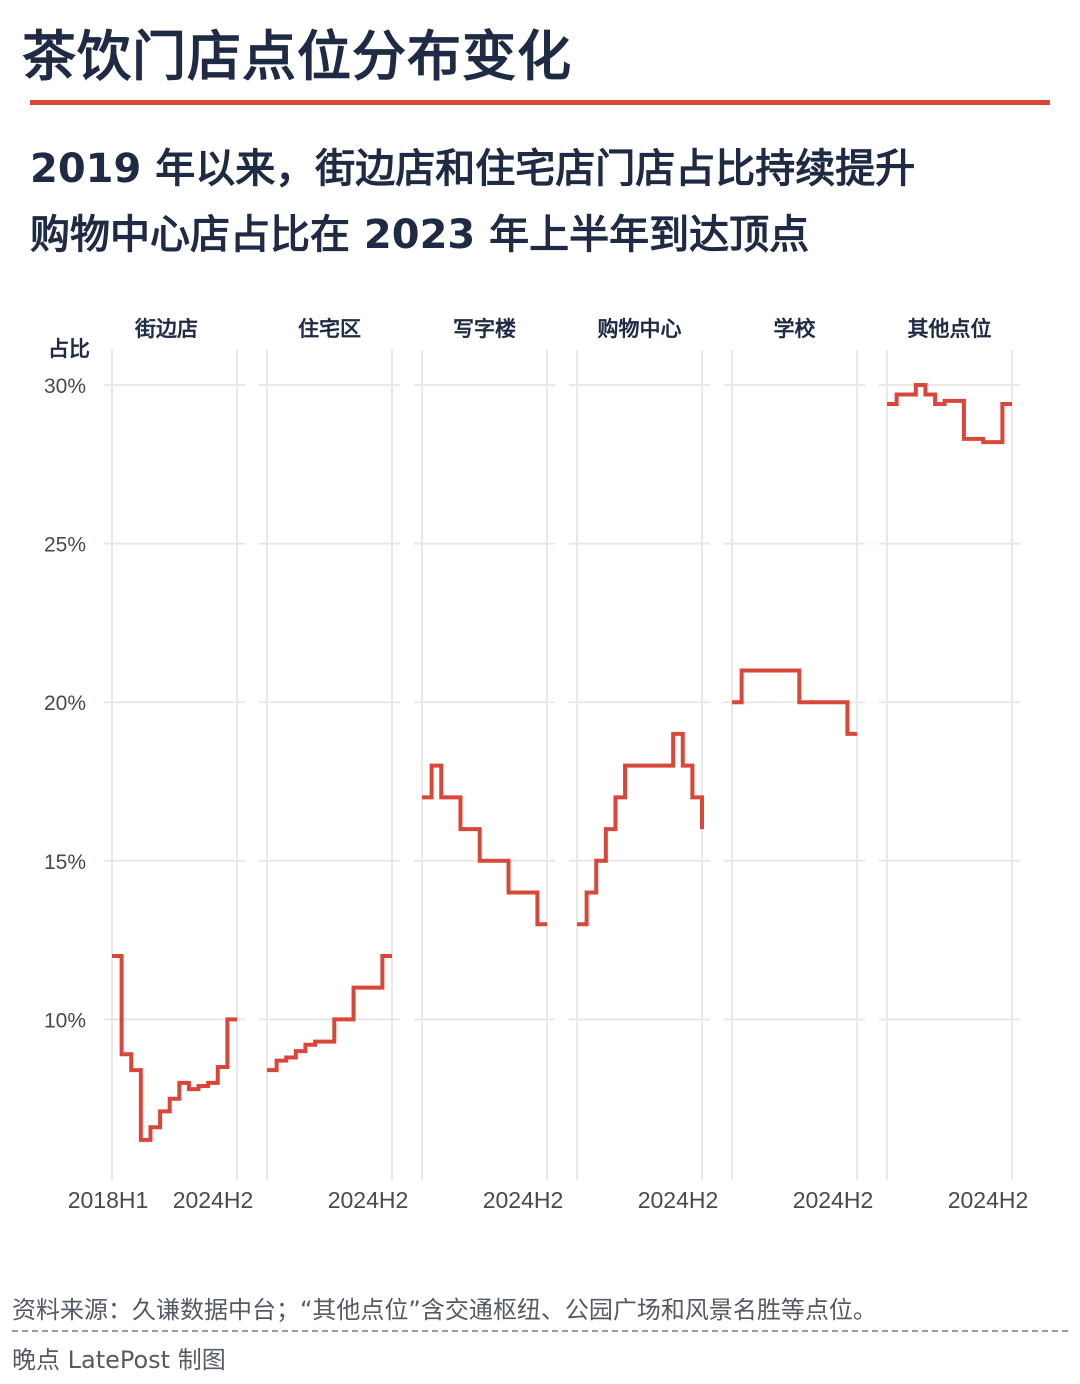 The height and width of the screenshot is (1384, 1080). What do you see at coordinates (166, 329) in the screenshot?
I see `facet-title-0: 街边店` at bounding box center [166, 329].